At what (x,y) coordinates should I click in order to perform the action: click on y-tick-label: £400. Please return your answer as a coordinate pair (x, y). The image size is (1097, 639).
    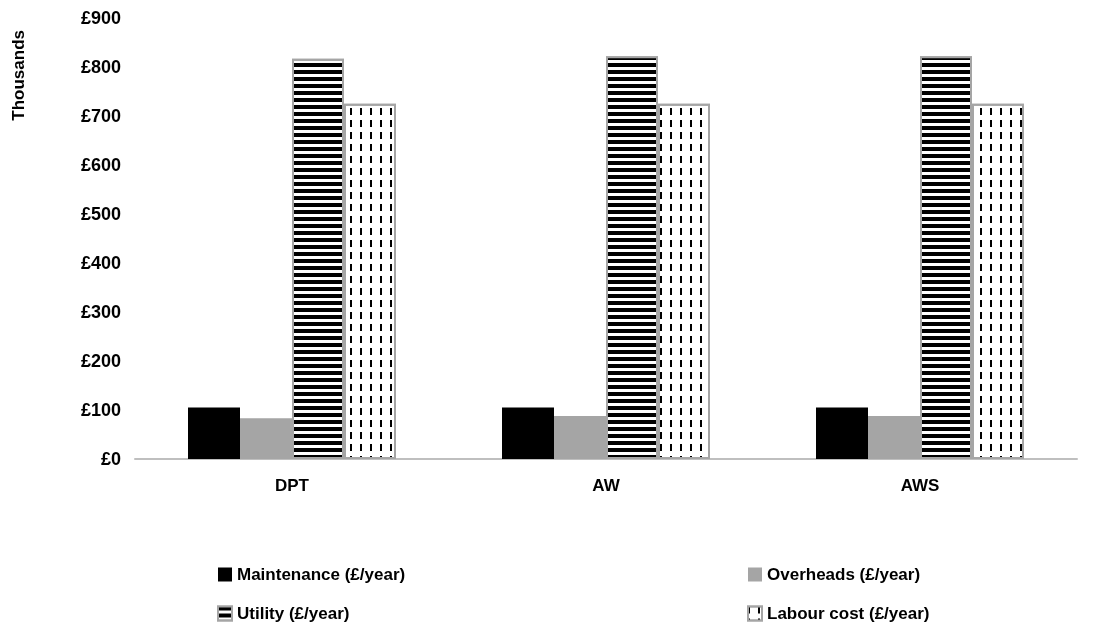
    Looking at the image, I should click on (100, 263).